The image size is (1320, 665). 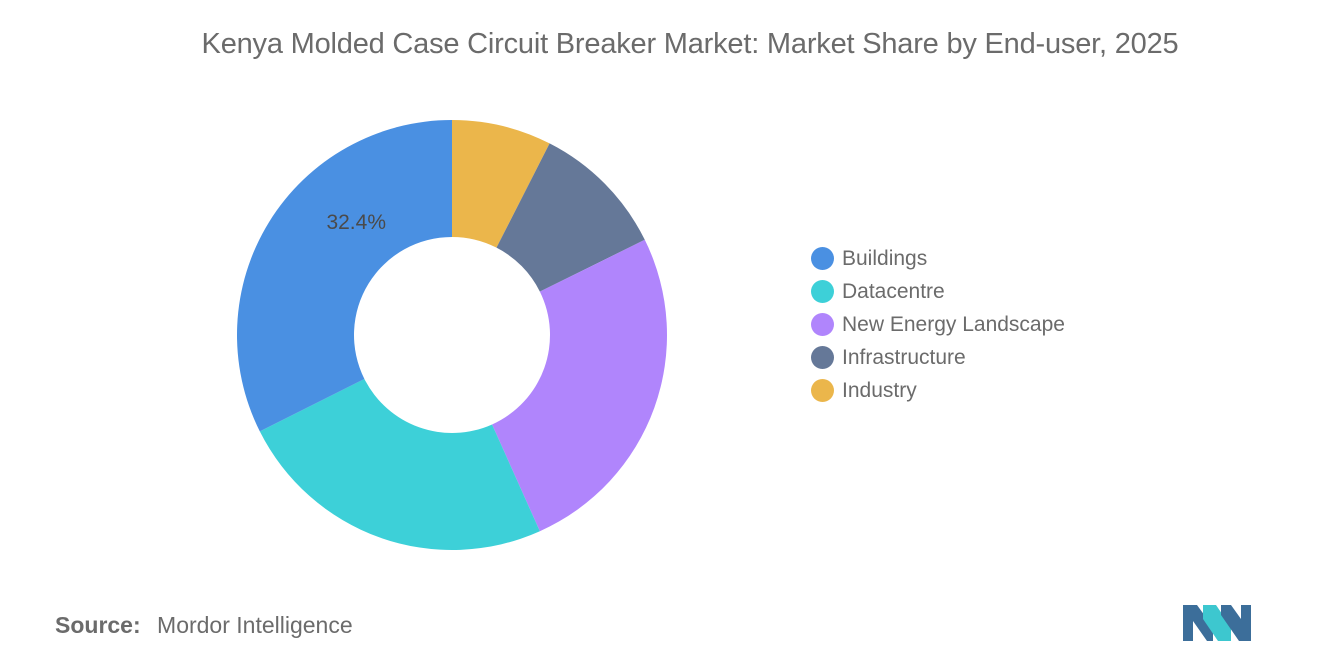 What do you see at coordinates (822, 357) in the screenshot?
I see `legend-swatch-infrastructure` at bounding box center [822, 357].